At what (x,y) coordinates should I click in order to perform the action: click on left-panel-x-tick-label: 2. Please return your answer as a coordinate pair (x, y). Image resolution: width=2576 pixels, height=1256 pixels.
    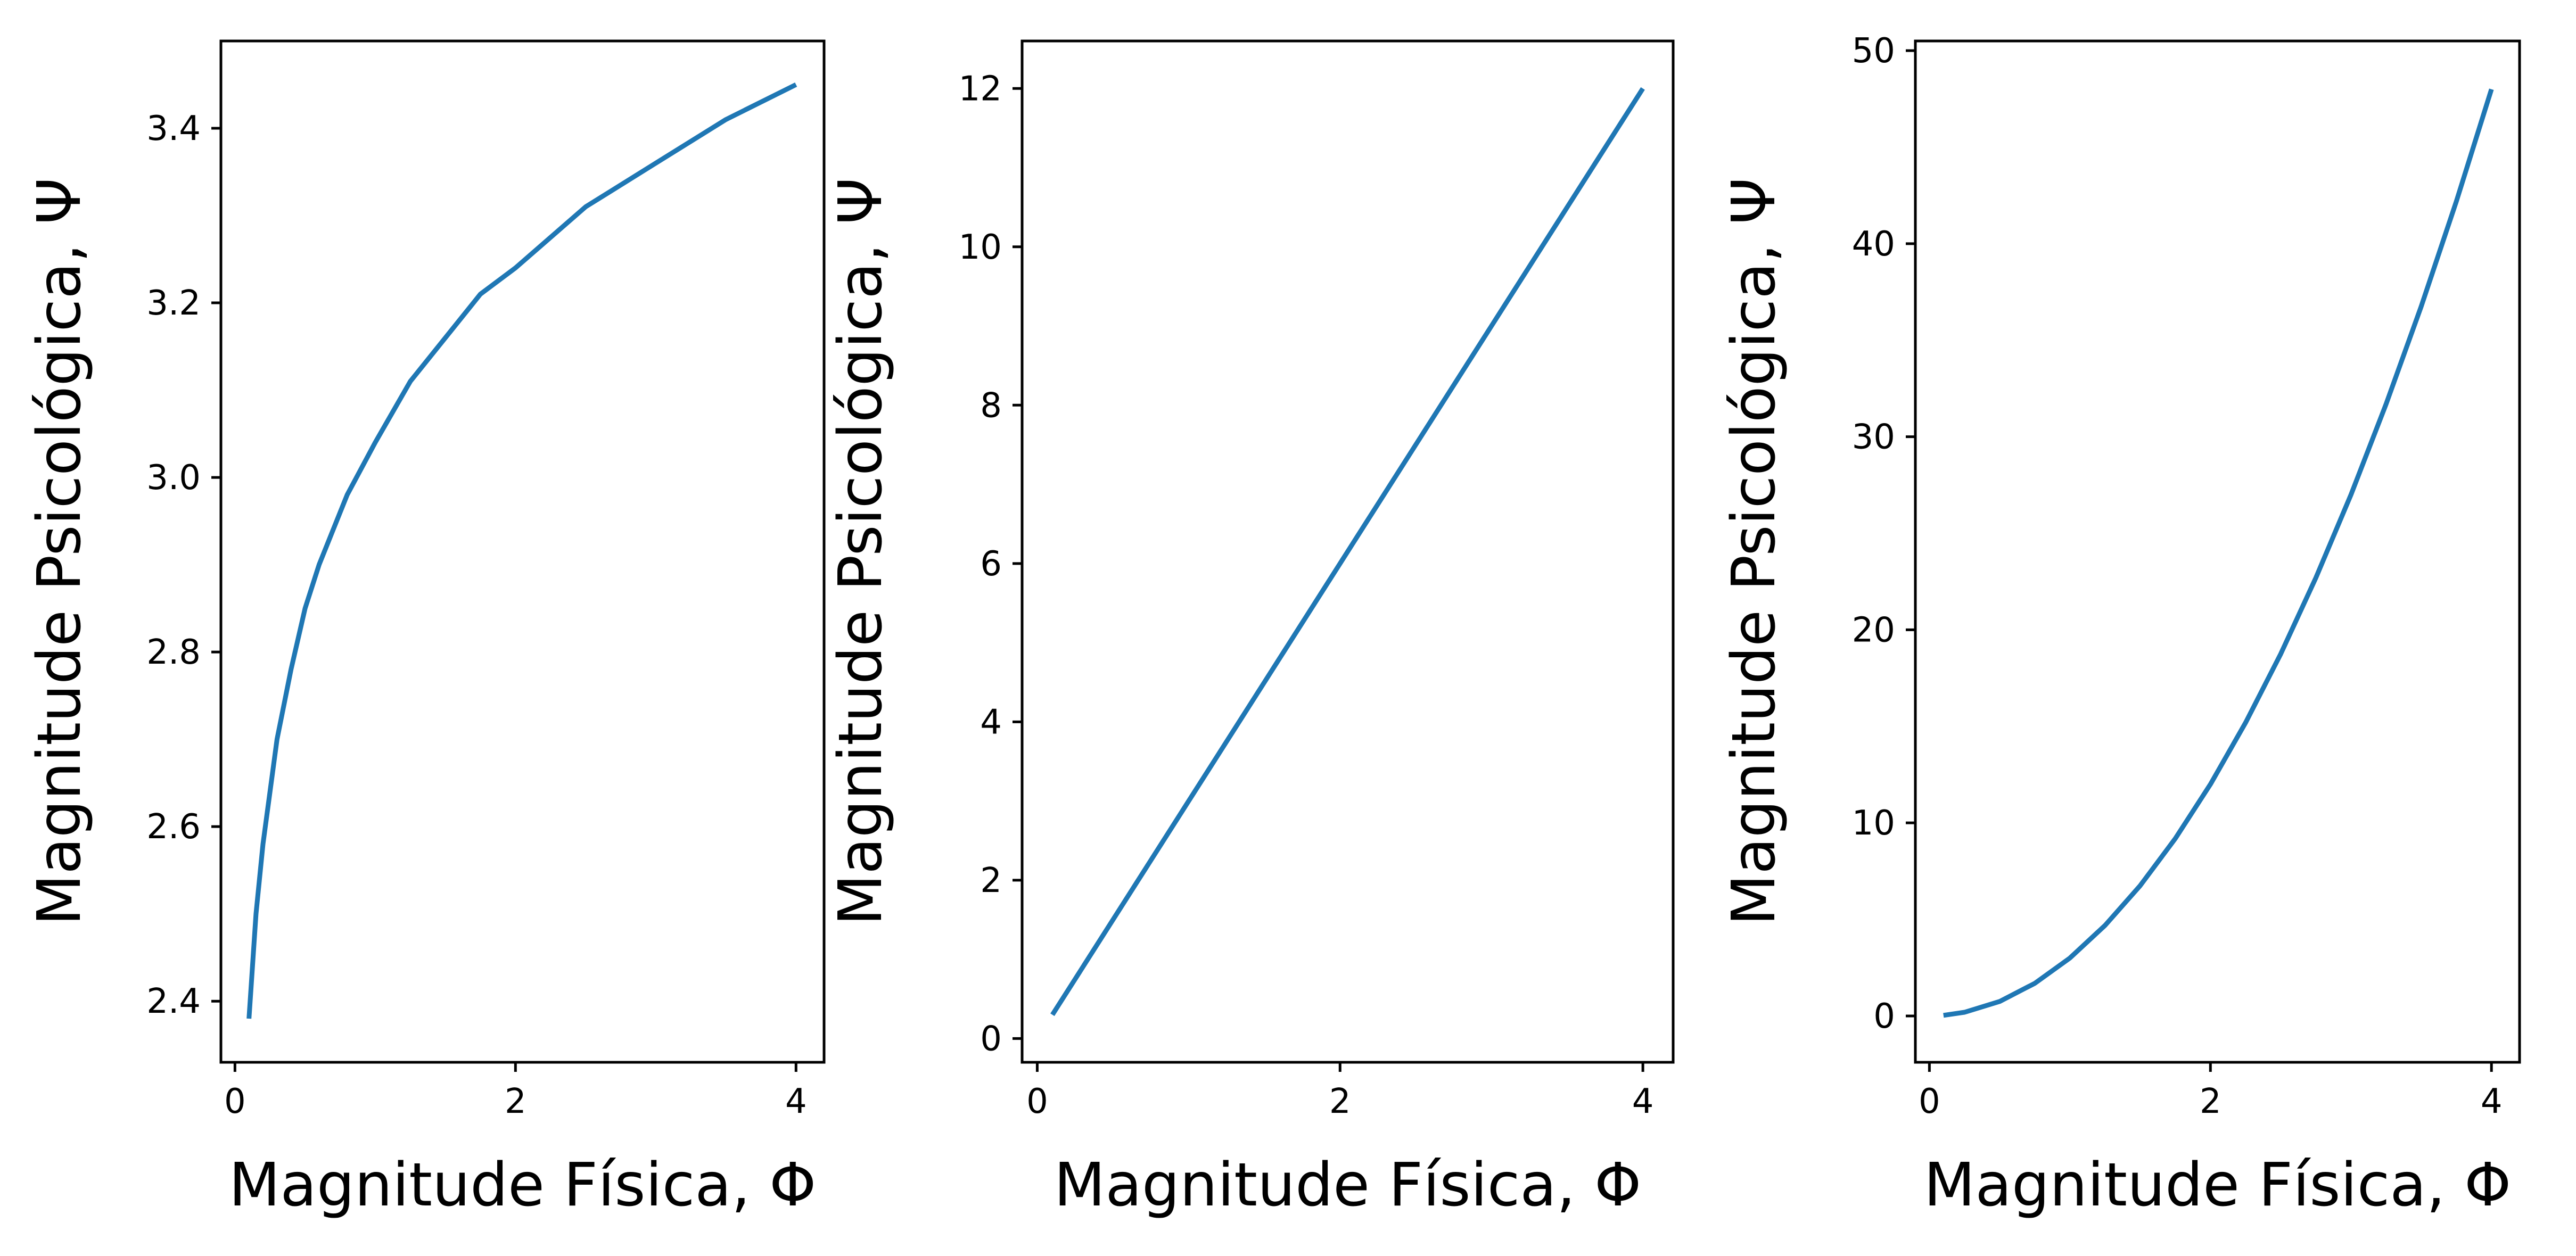
    Looking at the image, I should click on (515, 1102).